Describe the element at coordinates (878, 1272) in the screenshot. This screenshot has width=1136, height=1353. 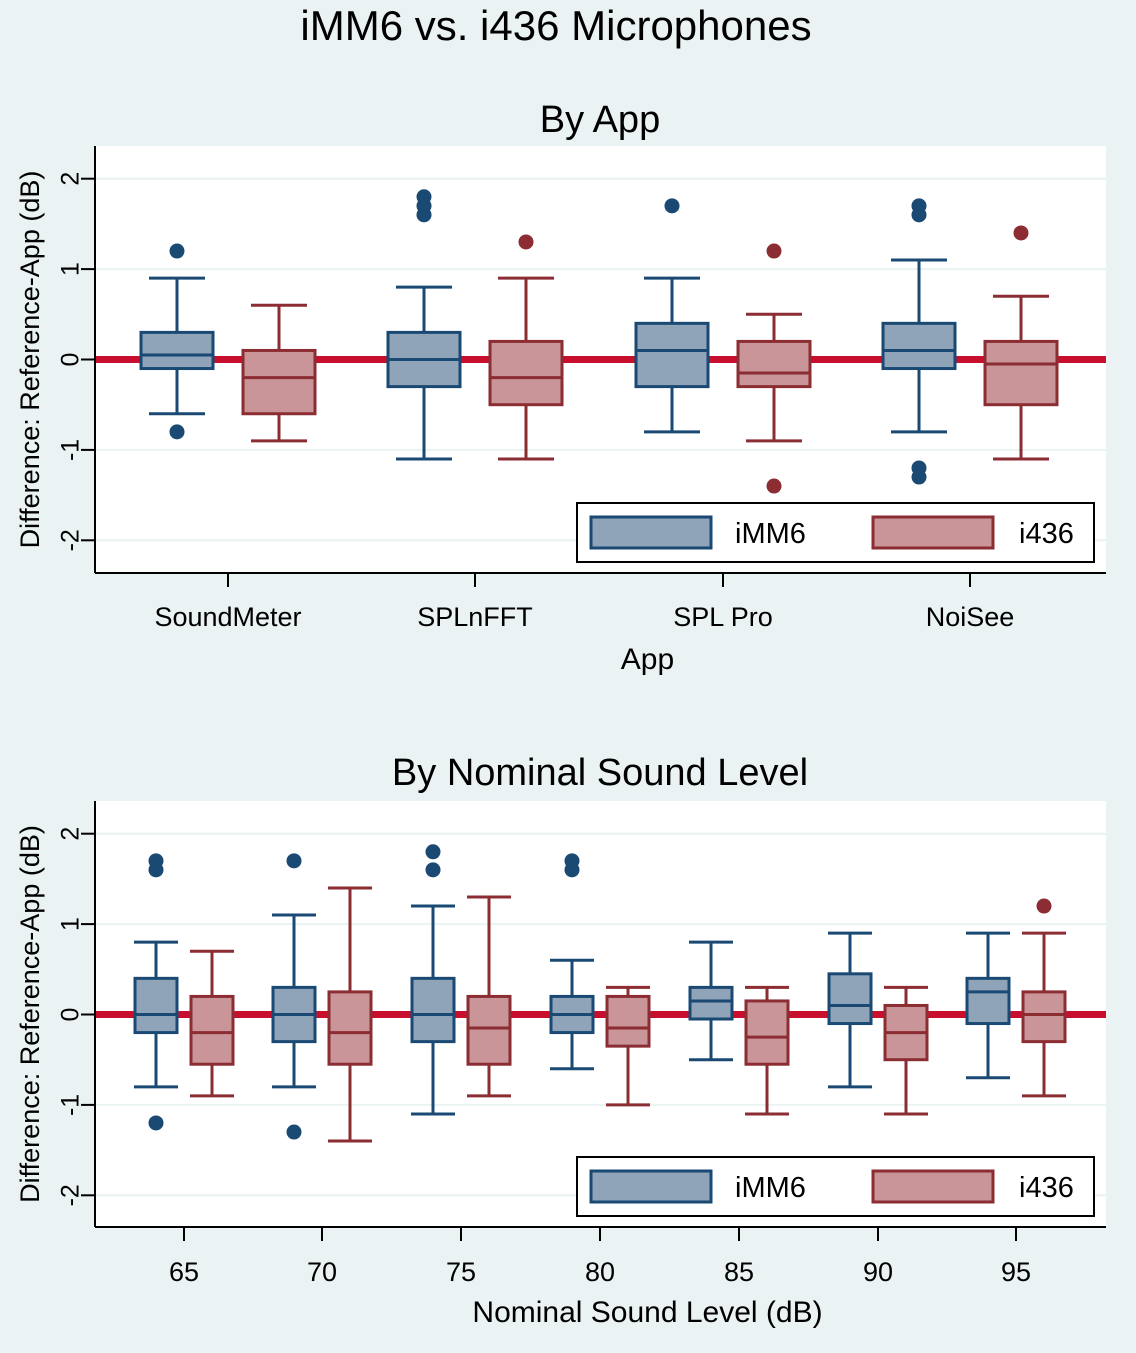
I see `x-tick-label: 90` at that location.